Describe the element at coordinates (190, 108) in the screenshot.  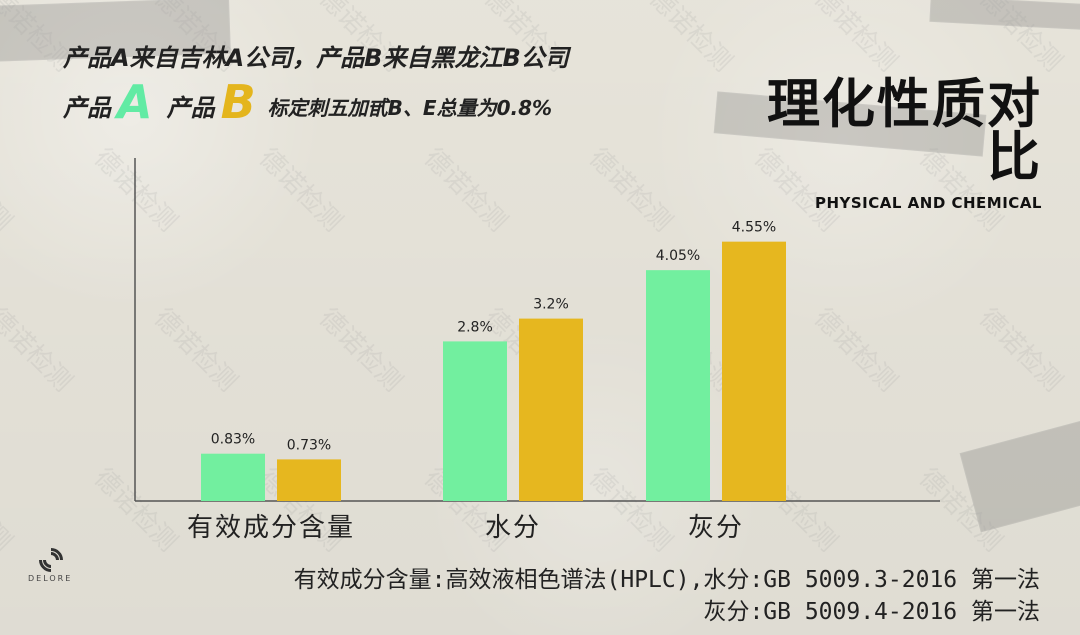
I see `product-b-prefix: 产品` at that location.